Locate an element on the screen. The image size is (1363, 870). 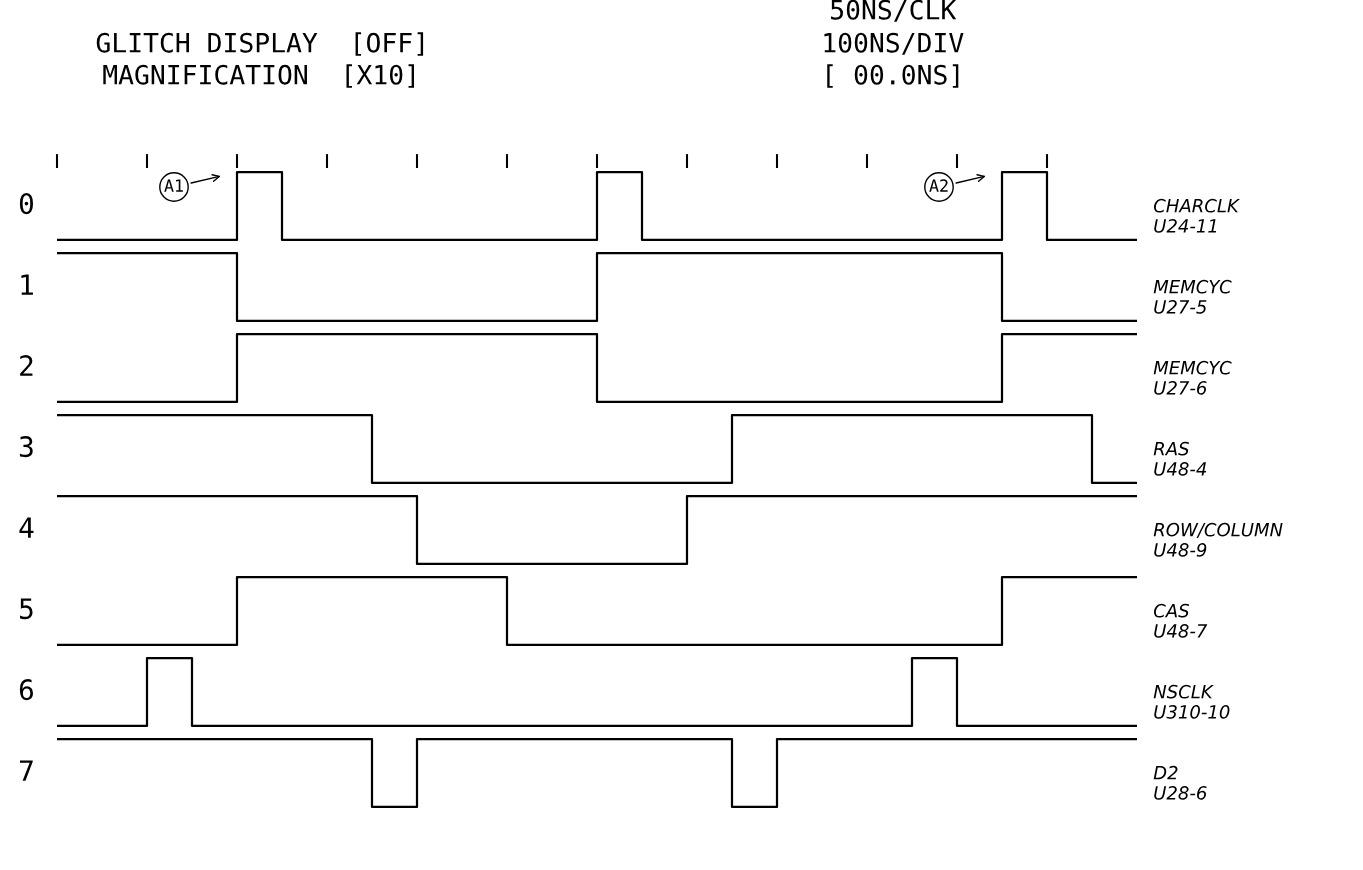
y2-axis-title: ROW/COLUMN U48-9 is located at coordinates (1218, 539).